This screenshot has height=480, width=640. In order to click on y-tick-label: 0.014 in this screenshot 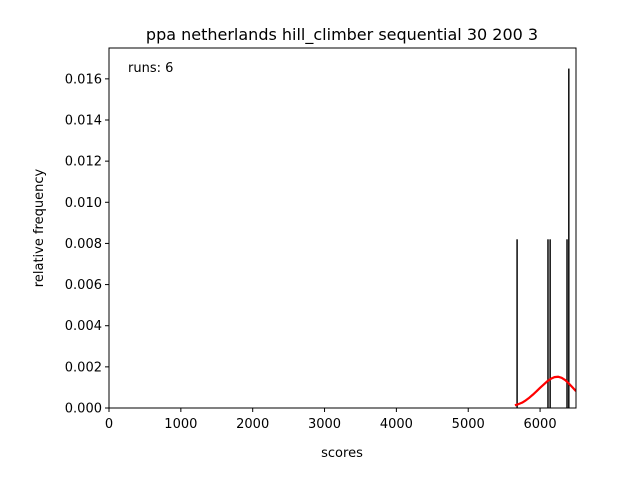, I will do `click(83, 121)`.